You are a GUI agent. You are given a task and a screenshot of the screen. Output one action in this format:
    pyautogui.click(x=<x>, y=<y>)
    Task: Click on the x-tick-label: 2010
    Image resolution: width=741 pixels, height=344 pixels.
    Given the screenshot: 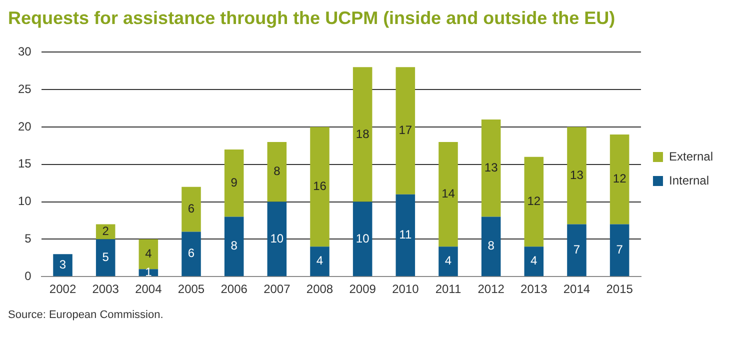 What is the action you would take?
    pyautogui.click(x=406, y=289)
    